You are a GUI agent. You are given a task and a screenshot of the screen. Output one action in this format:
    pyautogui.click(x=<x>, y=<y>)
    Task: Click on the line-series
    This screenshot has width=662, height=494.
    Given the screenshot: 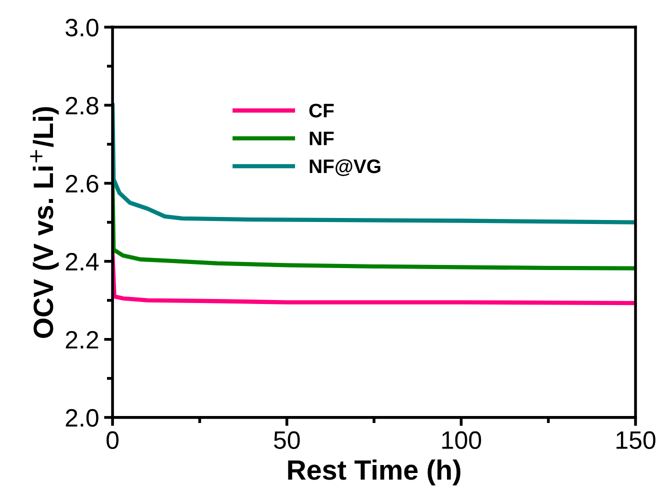 What is the action you would take?
    pyautogui.click(x=374, y=278)
    